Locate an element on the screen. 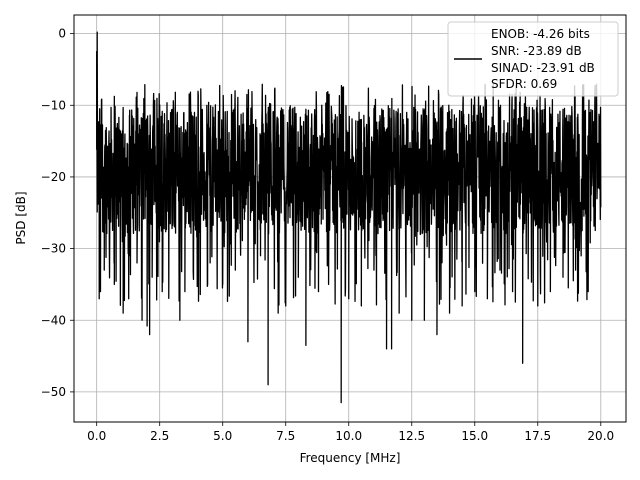 This screenshot has height=480, width=640. x-tick-label: 10.0 is located at coordinates (348, 436).